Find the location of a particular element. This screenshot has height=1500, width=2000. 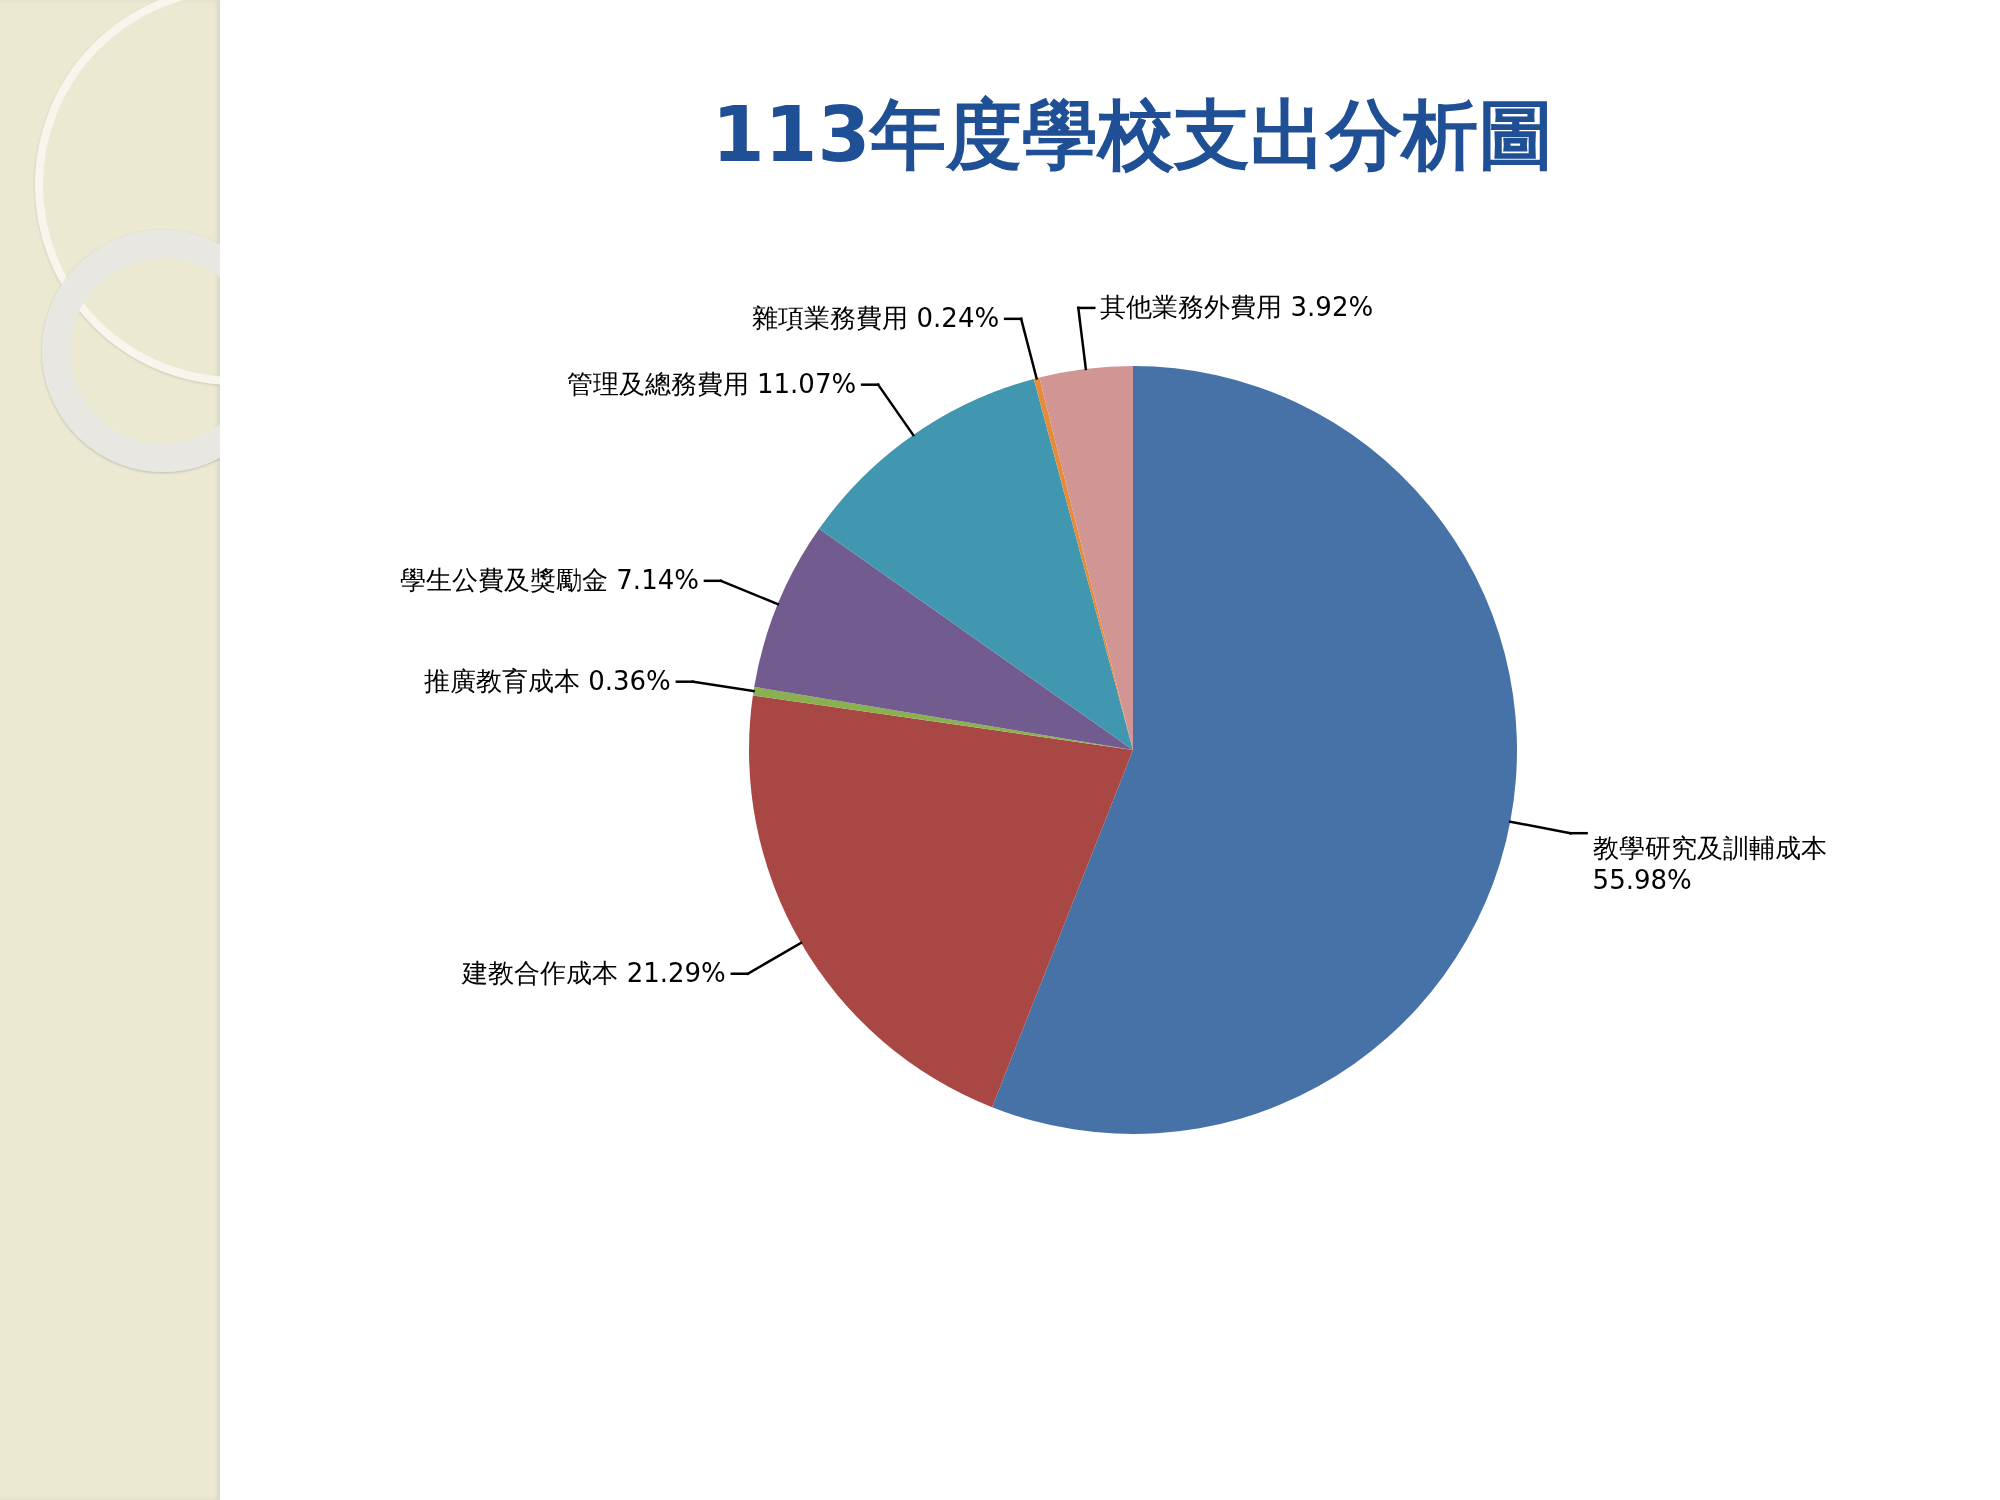

slice-label: 其他業務外費用 3.92% is located at coordinates (1237, 306).